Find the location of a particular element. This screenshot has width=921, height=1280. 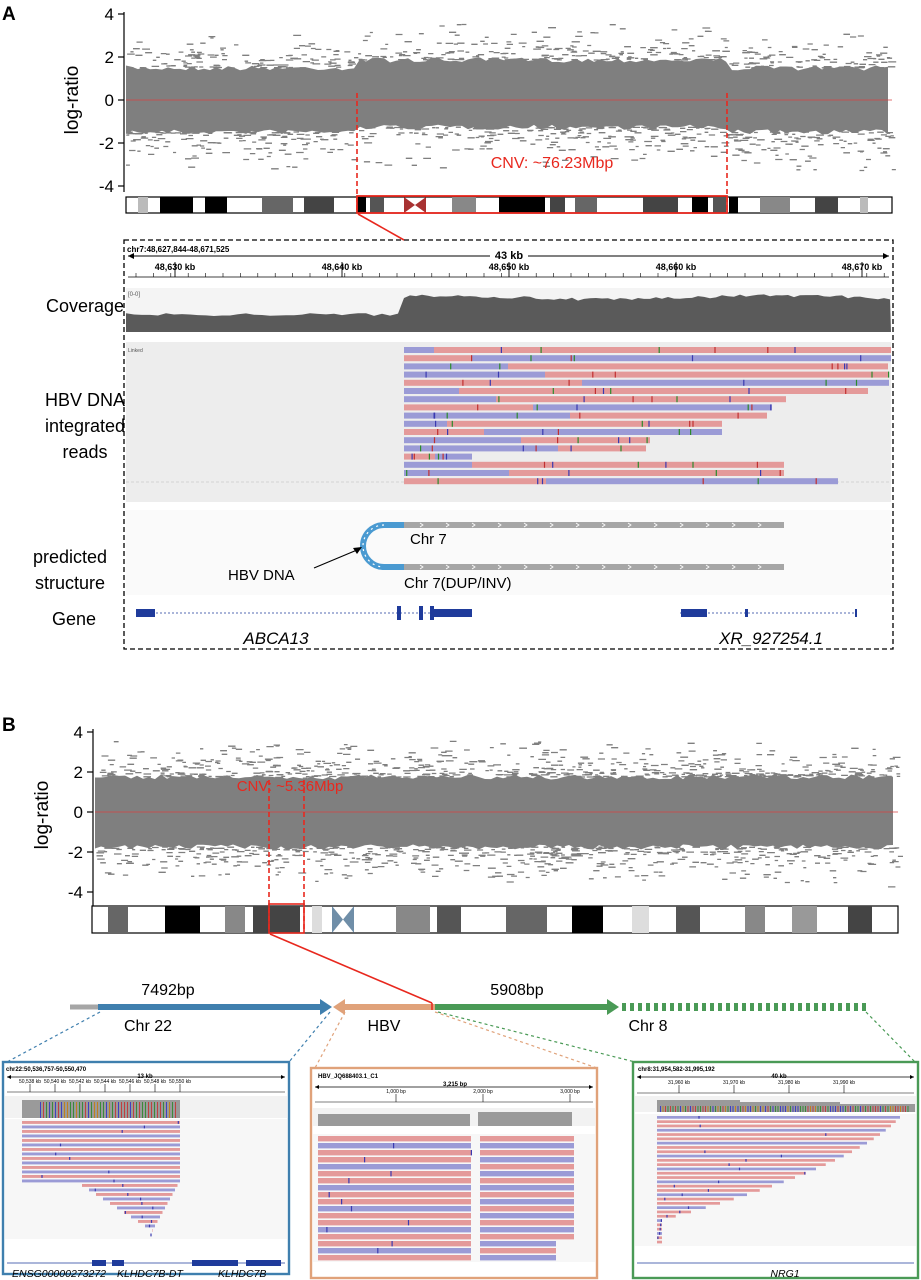

scatter-band is located at coordinates (507, 96).